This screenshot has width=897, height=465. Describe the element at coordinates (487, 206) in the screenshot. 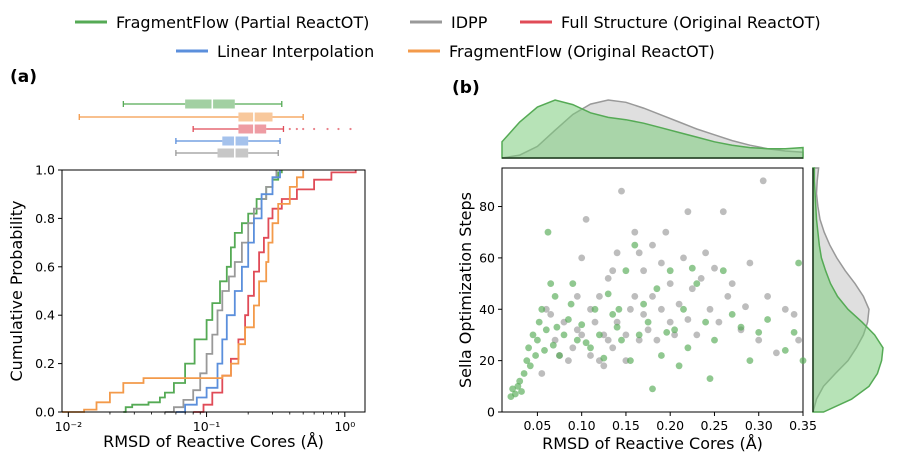

I see `y-tick-label: 80` at that location.